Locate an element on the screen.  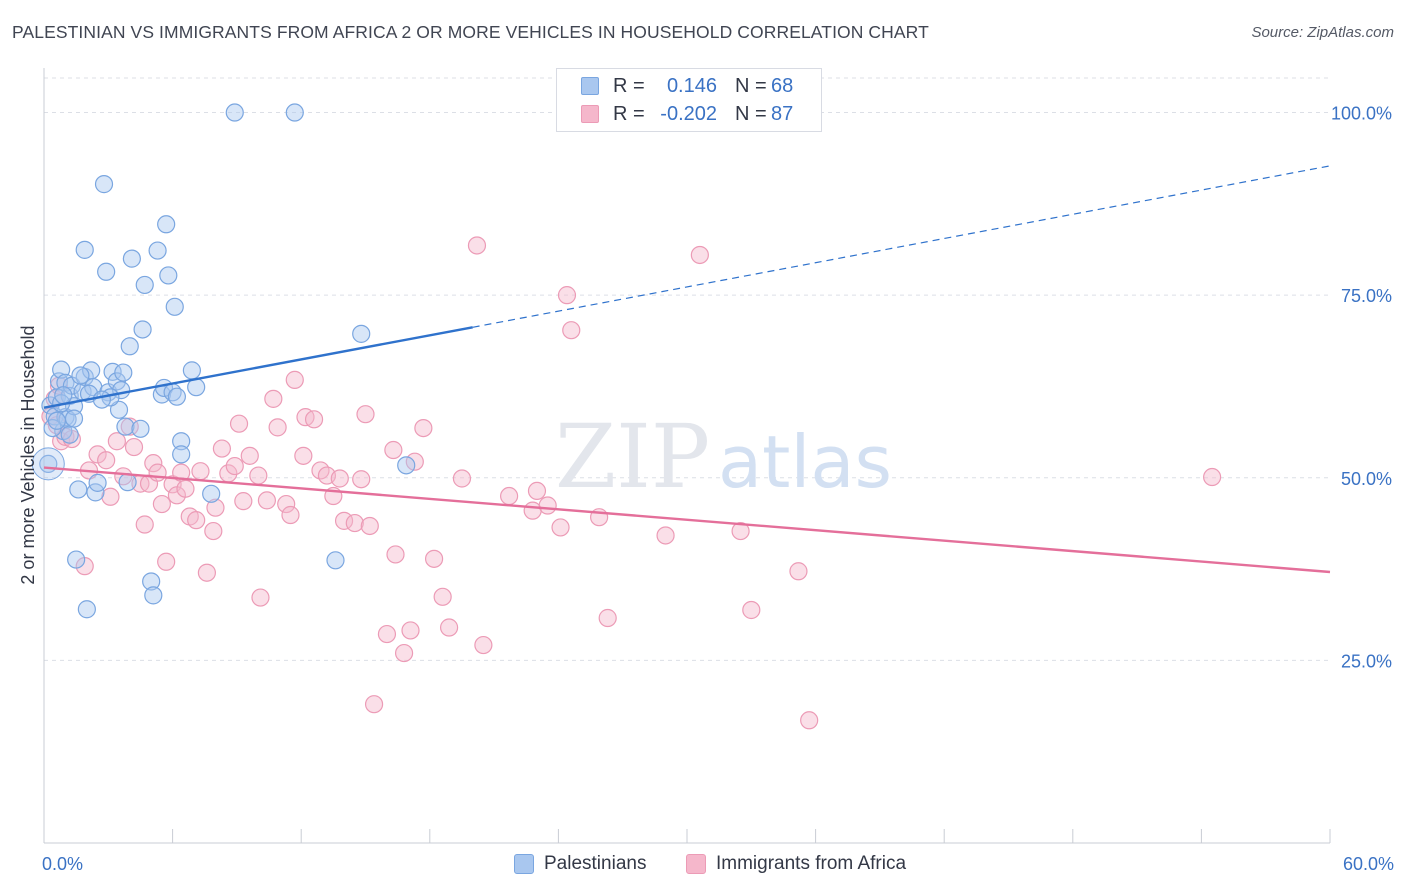
trend-line-palestinians is located at coordinates (258, 367).